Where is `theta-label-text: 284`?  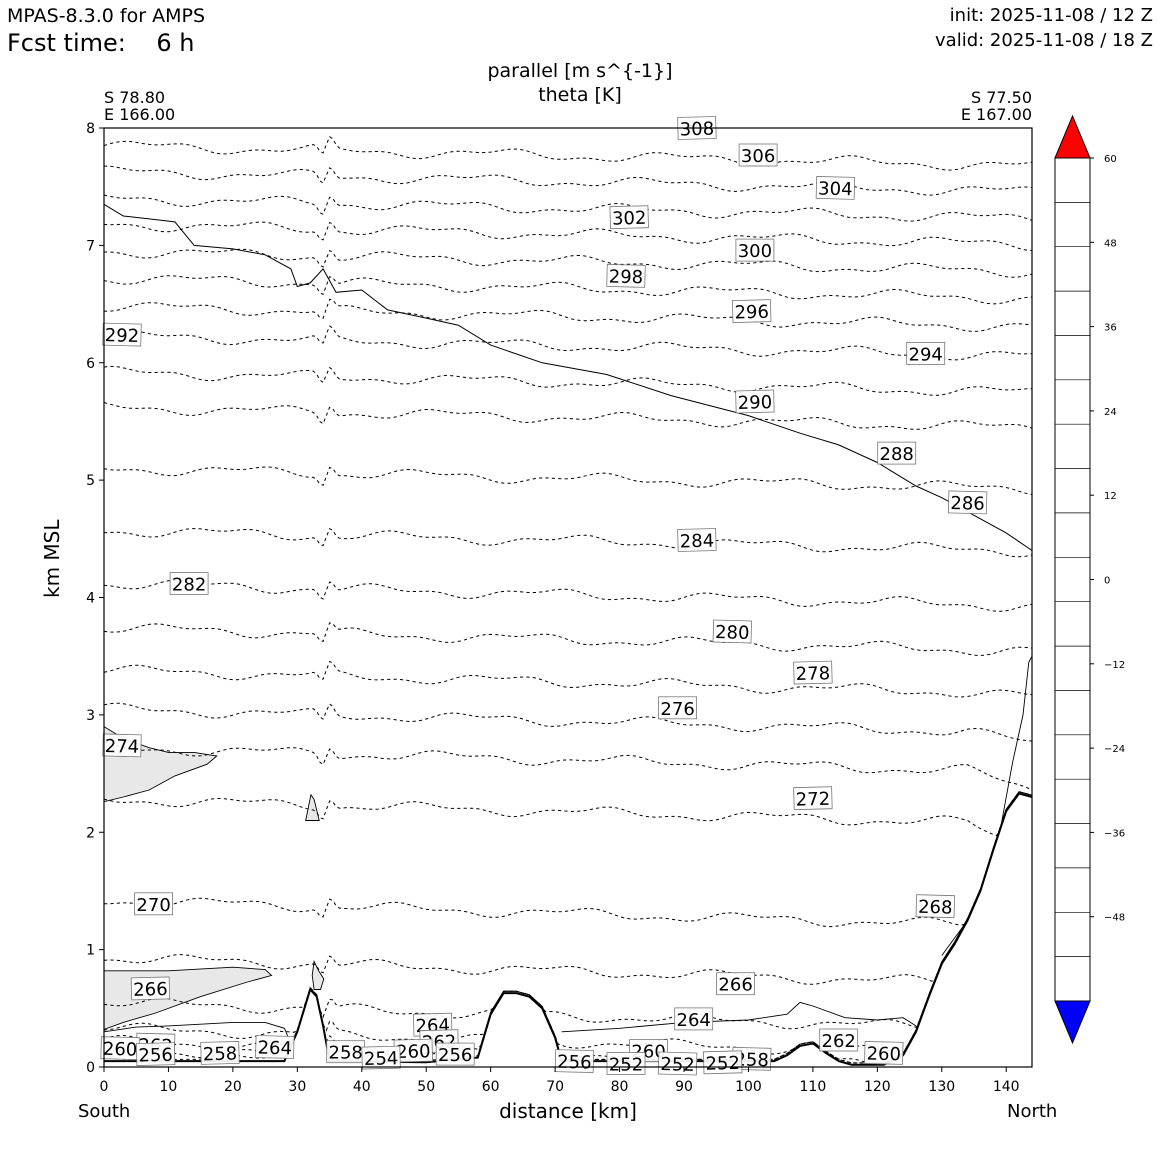 theta-label-text: 284 is located at coordinates (696, 542).